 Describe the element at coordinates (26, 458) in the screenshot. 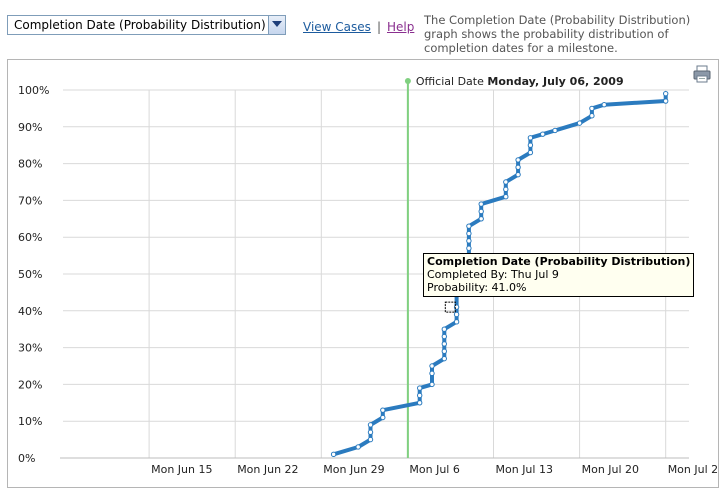

I see `y-tick-label: 0%` at that location.